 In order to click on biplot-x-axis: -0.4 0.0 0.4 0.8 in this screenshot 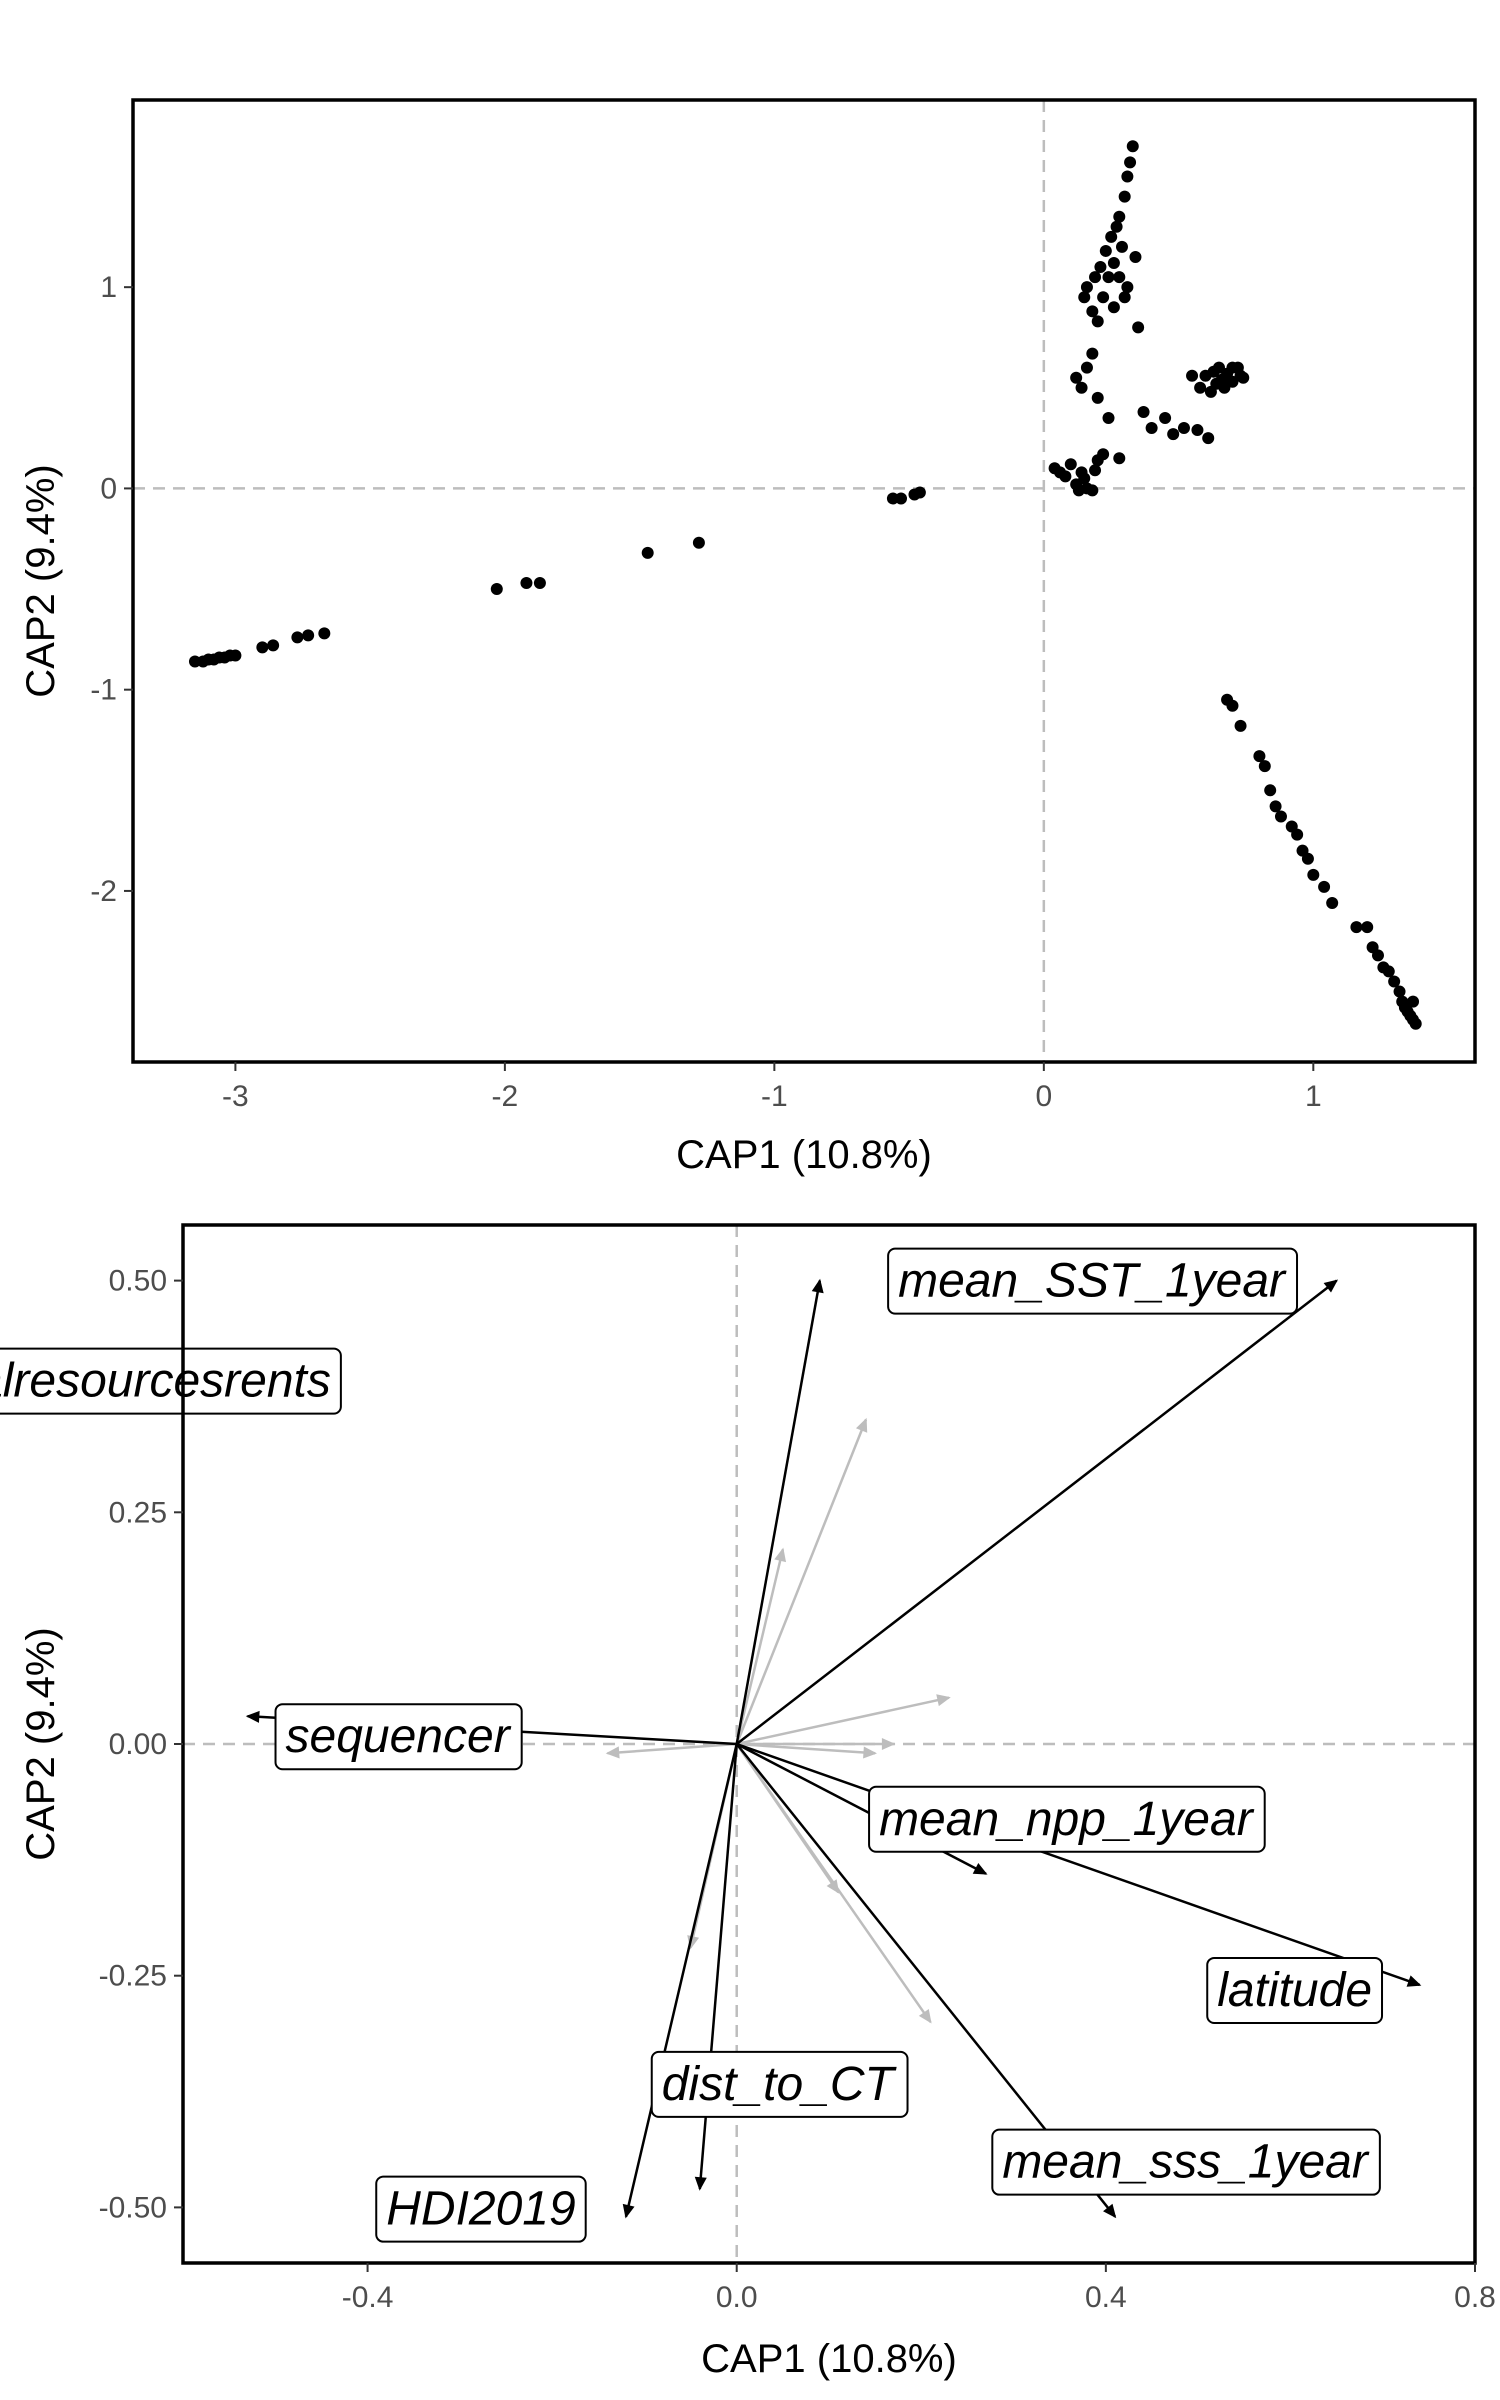, I will do `click(919, 2288)`.